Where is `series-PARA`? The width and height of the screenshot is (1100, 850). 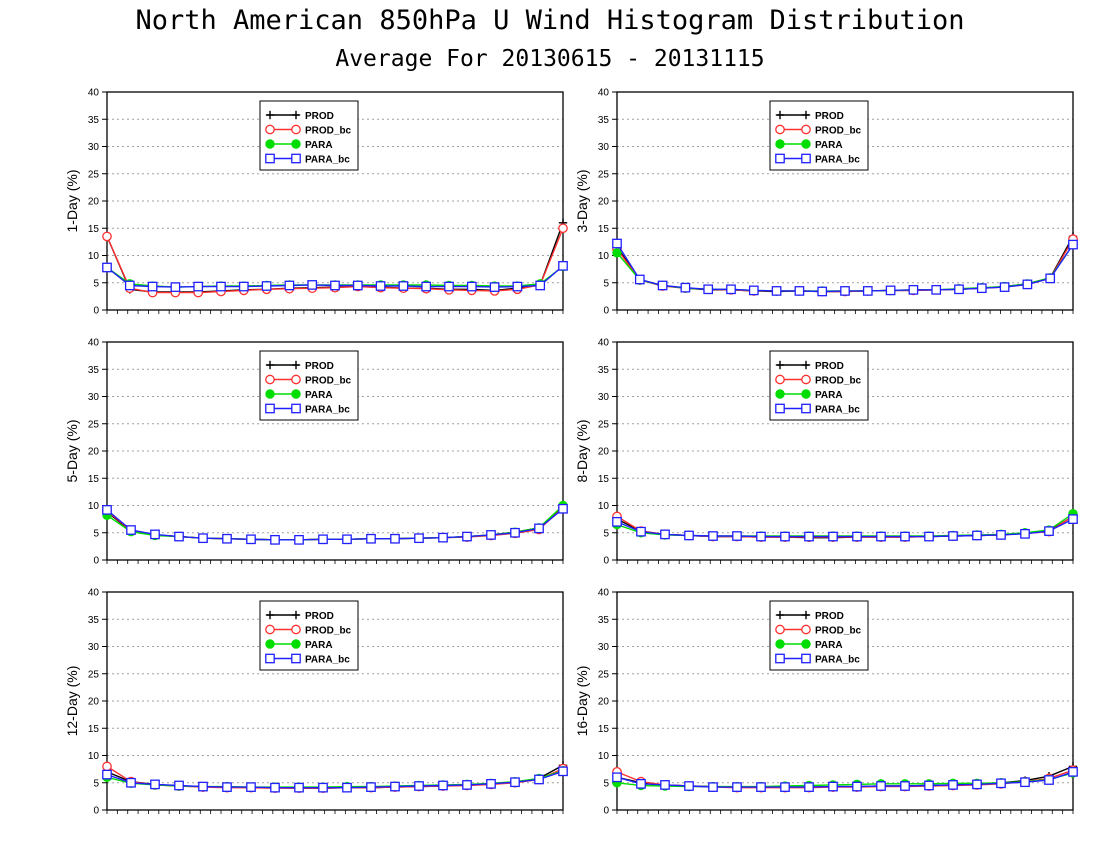
series-PARA is located at coordinates (335, 522).